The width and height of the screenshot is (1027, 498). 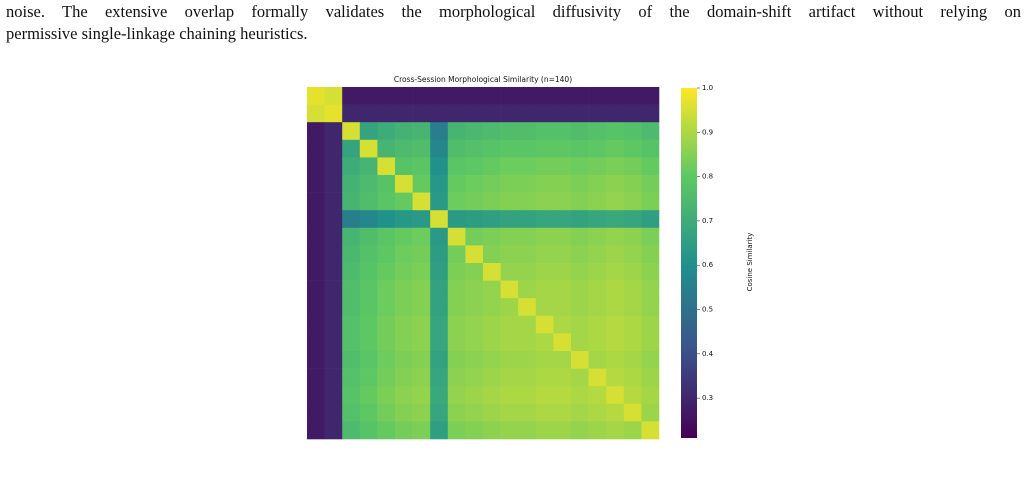 What do you see at coordinates (689, 263) in the screenshot?
I see `colorbar` at bounding box center [689, 263].